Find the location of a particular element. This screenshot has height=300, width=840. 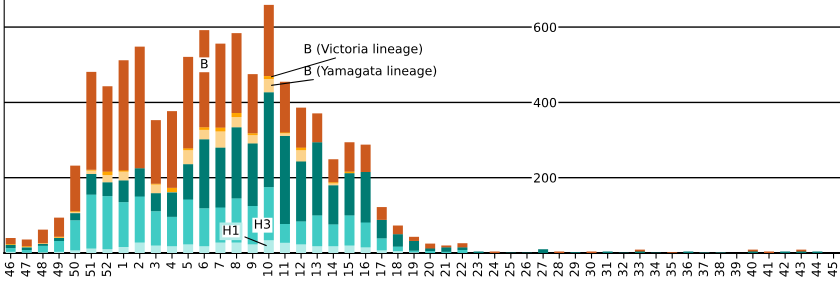

x-tick-label: 31 is located at coordinates (607, 269).